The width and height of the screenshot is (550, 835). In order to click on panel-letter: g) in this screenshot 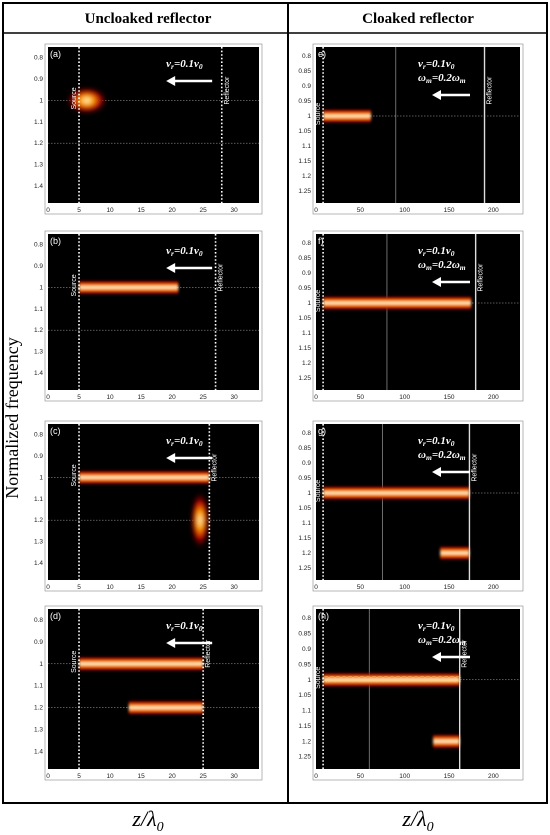, I will do `click(322, 431)`.